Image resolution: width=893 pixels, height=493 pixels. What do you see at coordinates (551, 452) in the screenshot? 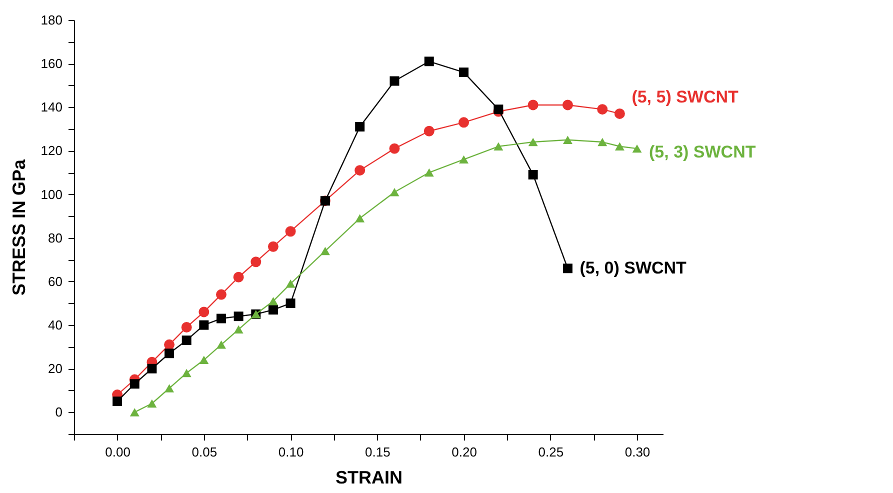
I see `x-tick-label: 0.25` at bounding box center [551, 452].